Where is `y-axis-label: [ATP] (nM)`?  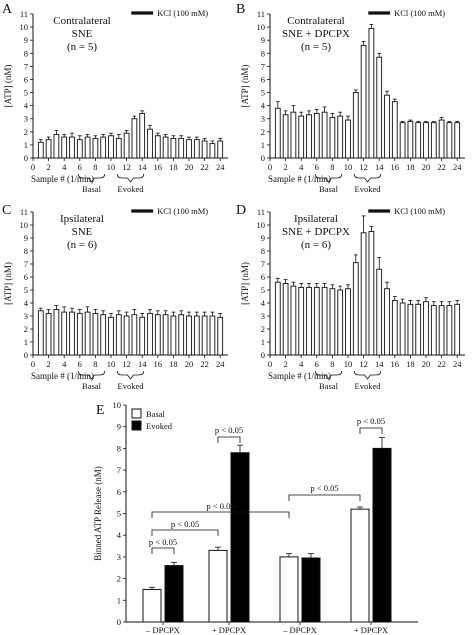 y-axis-label: [ATP] (nM) is located at coordinates (245, 283).